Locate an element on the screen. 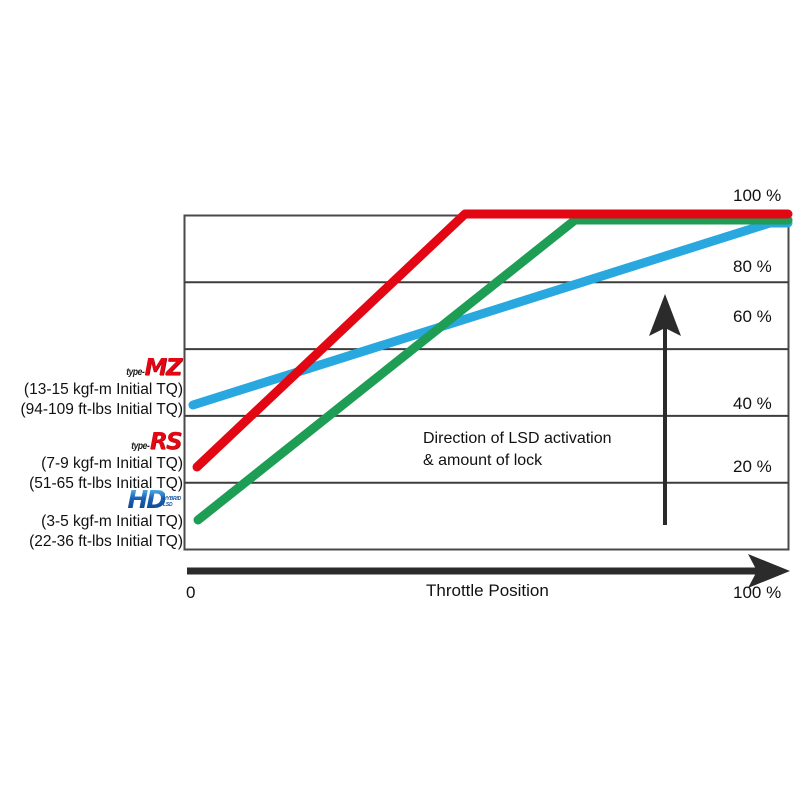 Image resolution: width=800 pixels, height=800 pixels. type-mz-spec-imperial: (94-109 ft-lbs Initial TQ) is located at coordinates (101, 409).